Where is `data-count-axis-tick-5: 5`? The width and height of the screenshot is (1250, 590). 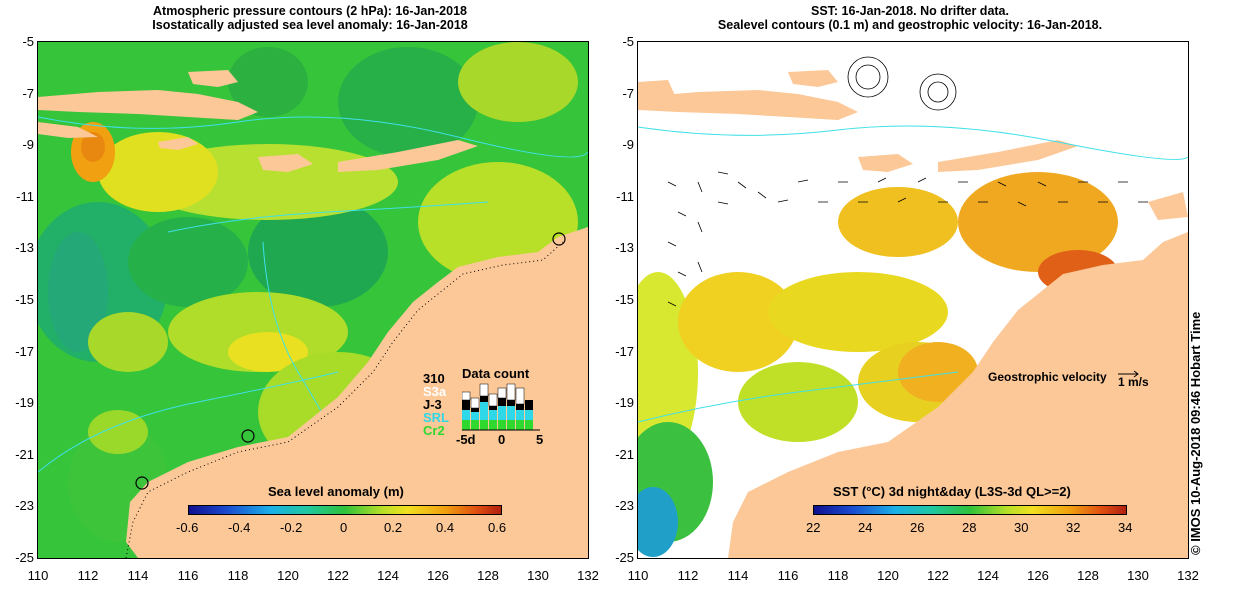 data-count-axis-tick-5: 5 is located at coordinates (540, 439).